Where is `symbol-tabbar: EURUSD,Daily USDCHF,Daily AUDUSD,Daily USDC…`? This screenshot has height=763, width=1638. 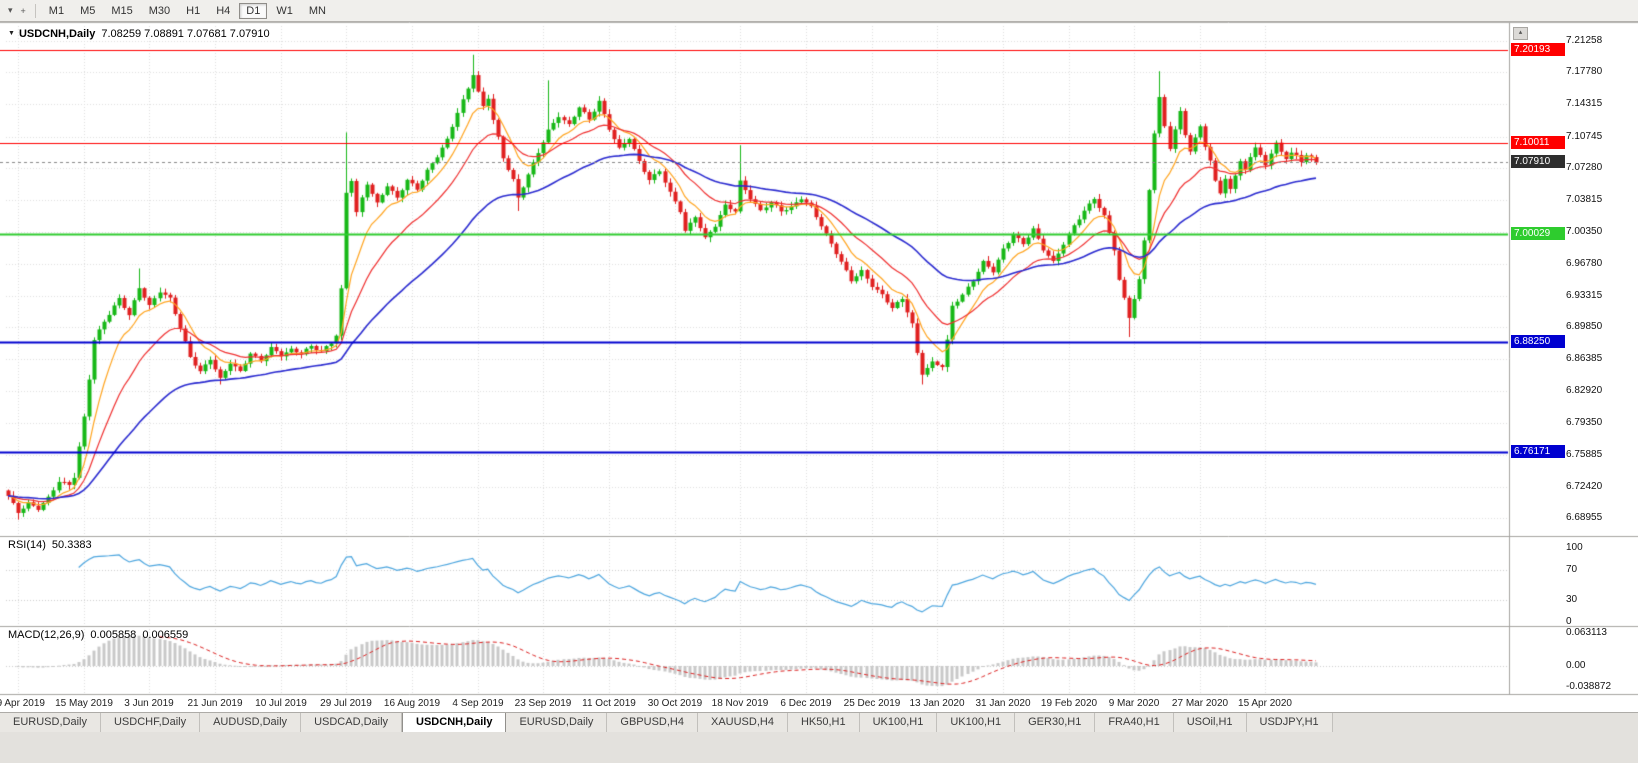
symbol-tabbar: EURUSD,Daily USDCHF,Daily AUDUSD,Daily USDC… is located at coordinates (819, 737).